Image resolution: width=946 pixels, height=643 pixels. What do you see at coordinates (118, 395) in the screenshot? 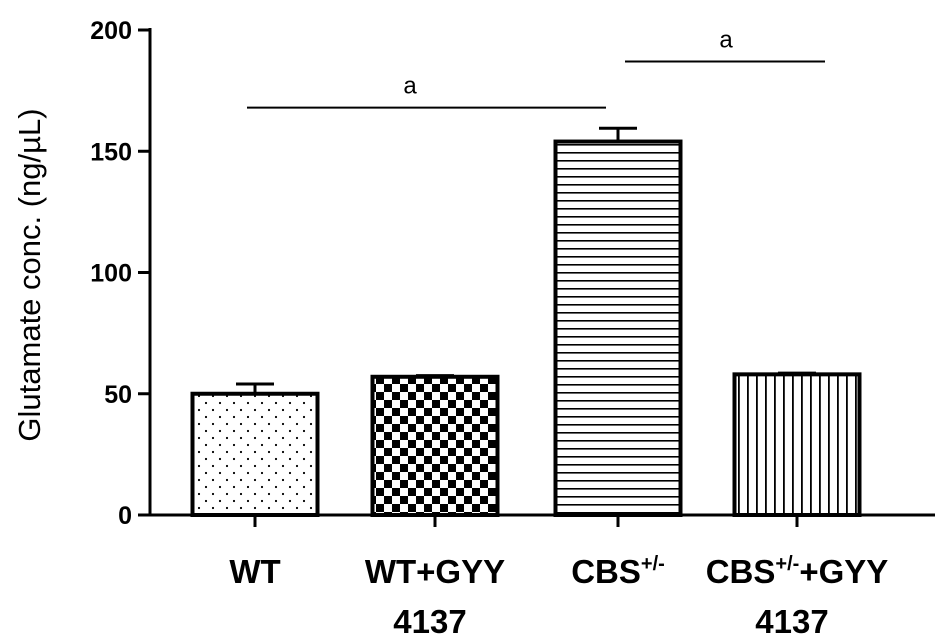
I see `y-tick-label: 50` at bounding box center [118, 395].